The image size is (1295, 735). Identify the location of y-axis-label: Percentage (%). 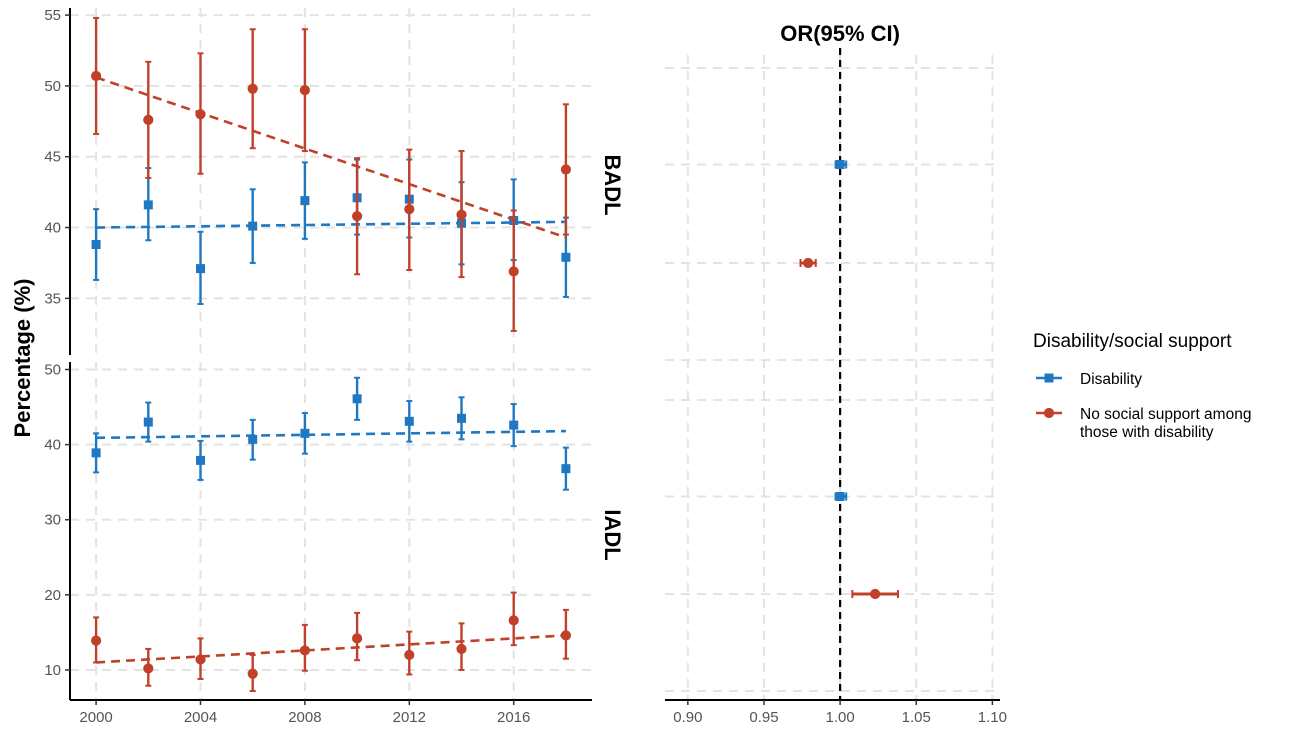
(22, 358).